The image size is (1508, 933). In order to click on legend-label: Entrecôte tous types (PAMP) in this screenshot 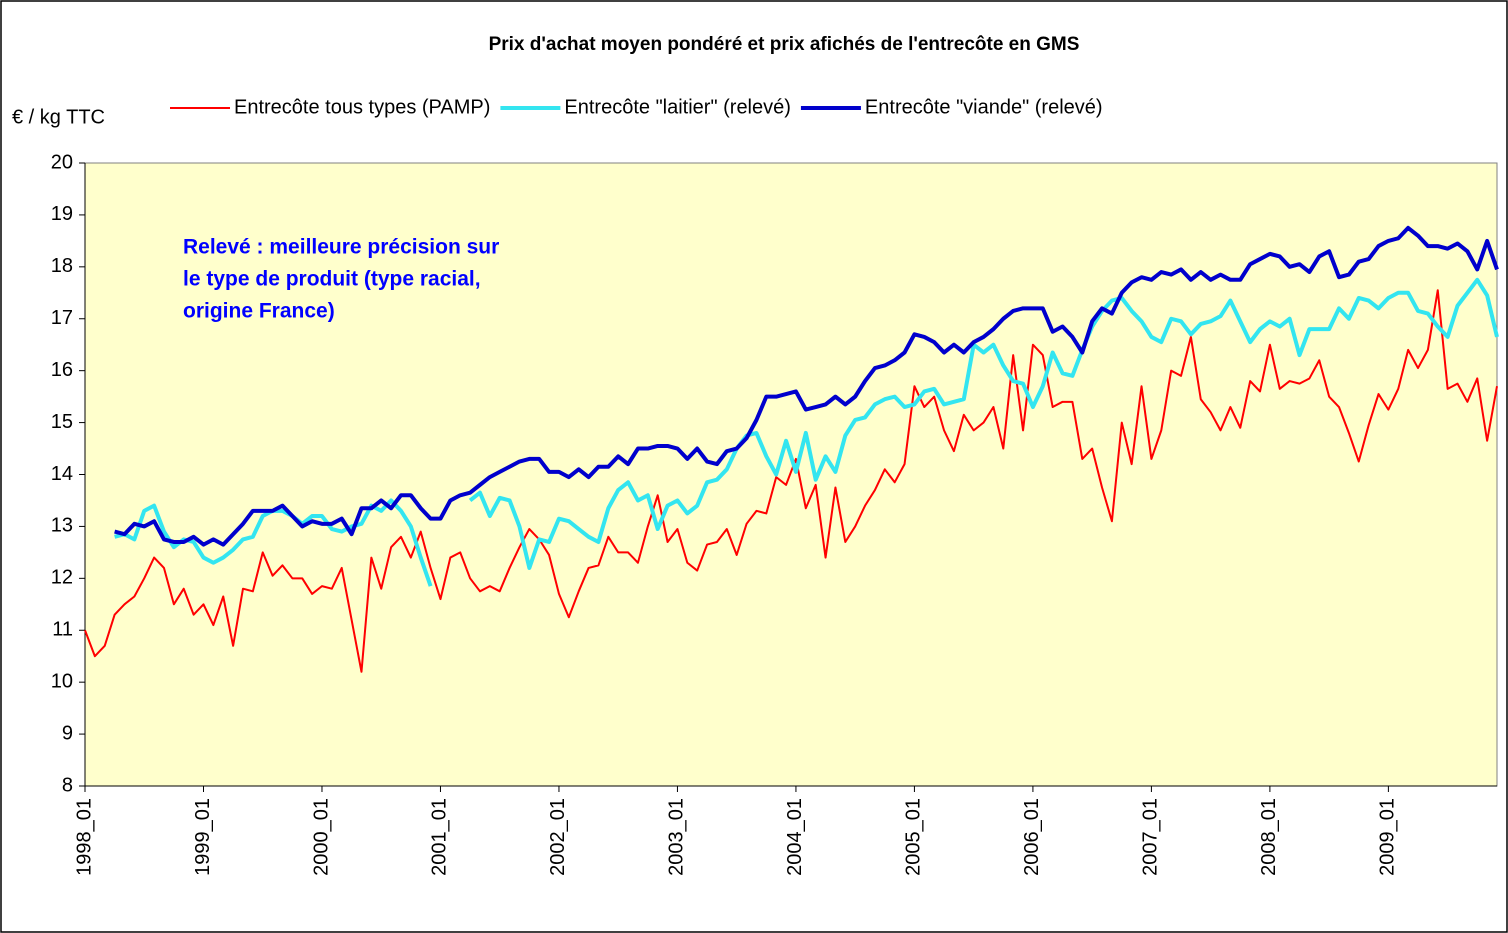, I will do `click(362, 107)`.